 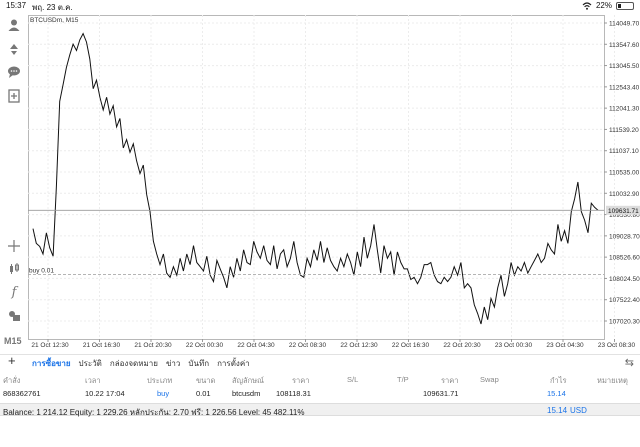 I want to click on current-price-label: 109631.71, so click(x=623, y=211).